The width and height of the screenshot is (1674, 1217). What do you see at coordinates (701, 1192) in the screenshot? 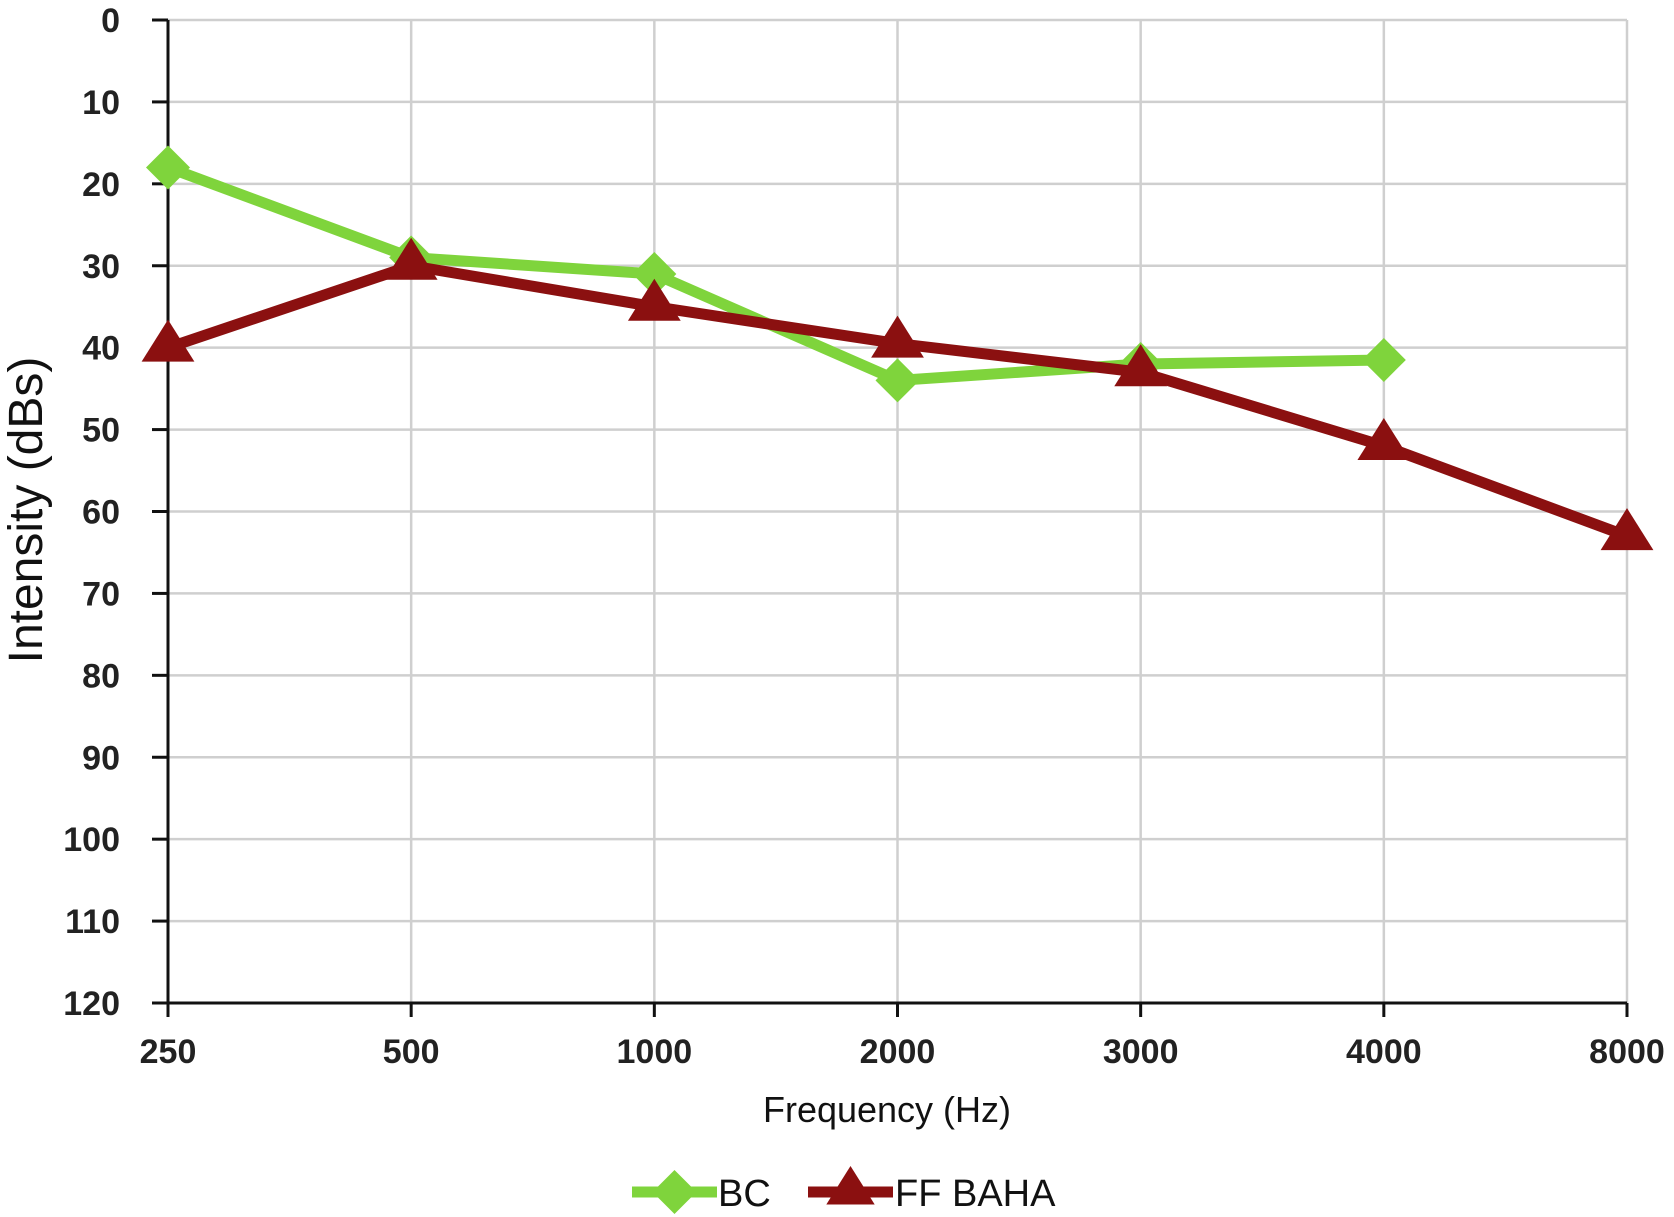
I see `legend-item-bc: BC` at bounding box center [701, 1192].